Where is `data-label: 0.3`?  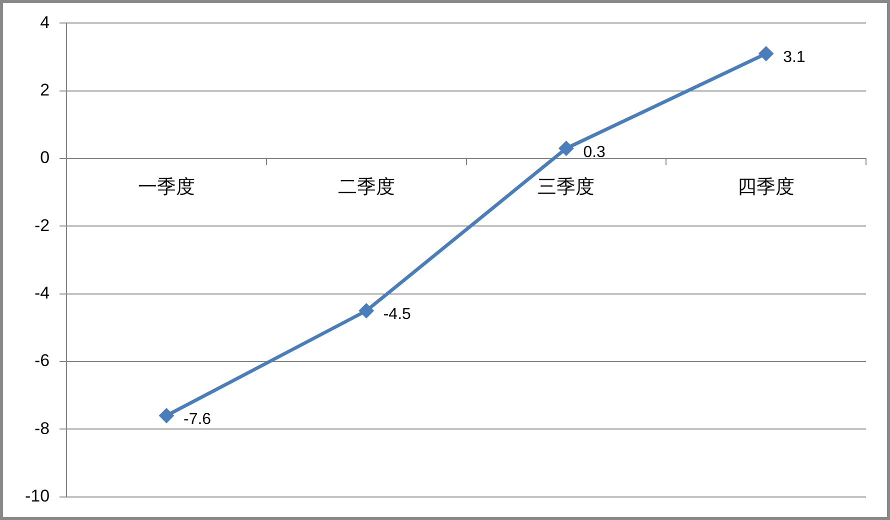 data-label: 0.3 is located at coordinates (594, 152).